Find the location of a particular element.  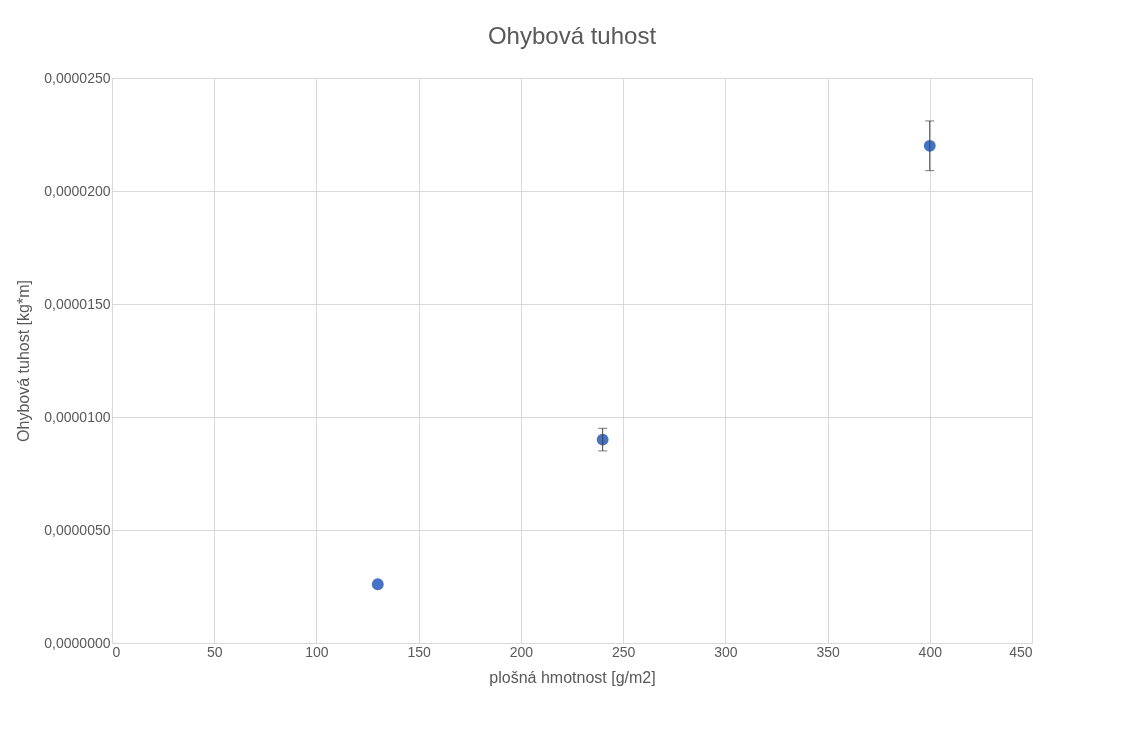

y-tick-label: 0,0000250 is located at coordinates (77, 77).